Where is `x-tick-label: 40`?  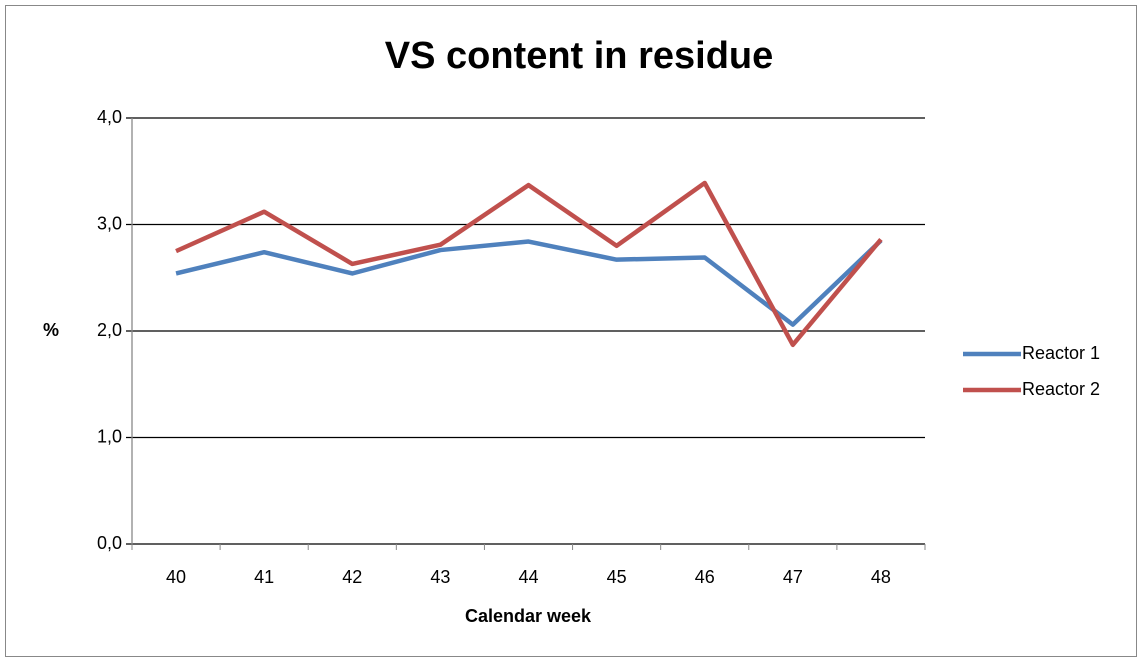
x-tick-label: 40 is located at coordinates (176, 577).